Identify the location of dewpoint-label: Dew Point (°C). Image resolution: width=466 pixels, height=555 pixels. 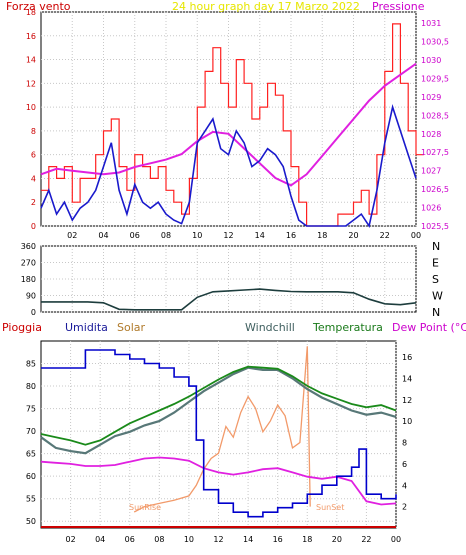
(429, 327).